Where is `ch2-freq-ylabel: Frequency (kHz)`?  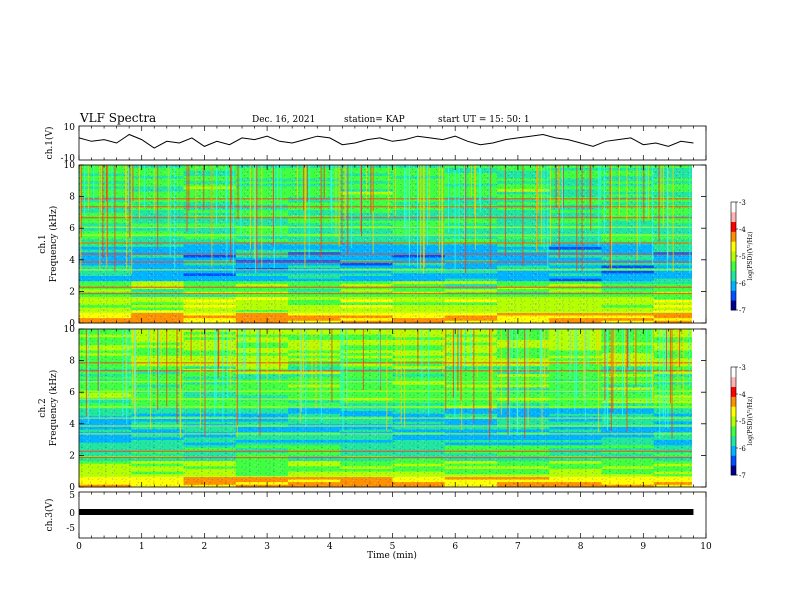 ch2-freq-ylabel: Frequency (kHz) is located at coordinates (53, 408).